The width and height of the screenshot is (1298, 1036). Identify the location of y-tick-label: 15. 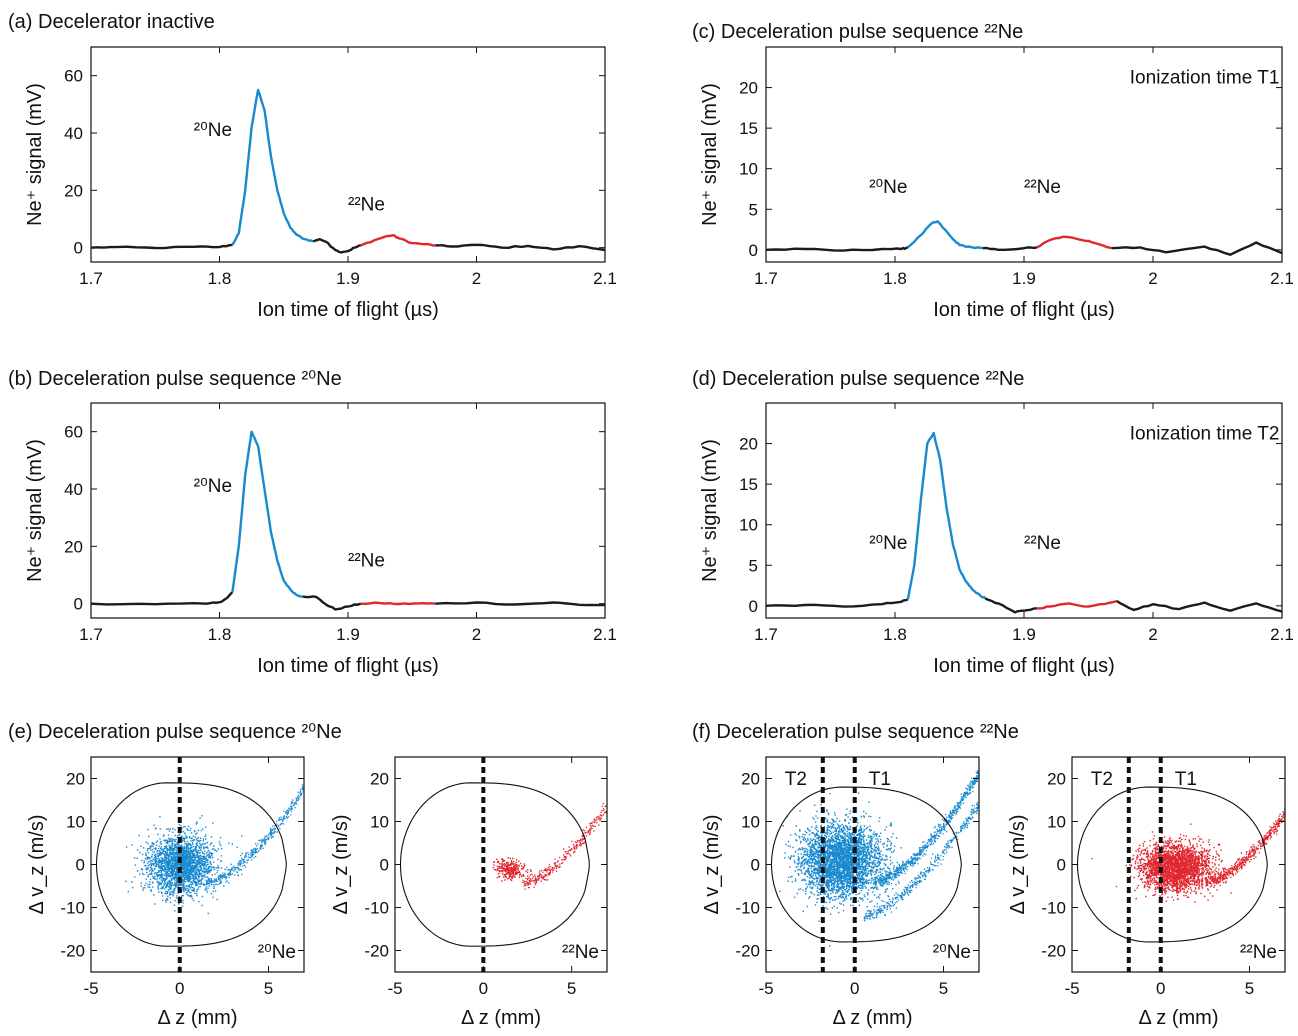
(748, 484).